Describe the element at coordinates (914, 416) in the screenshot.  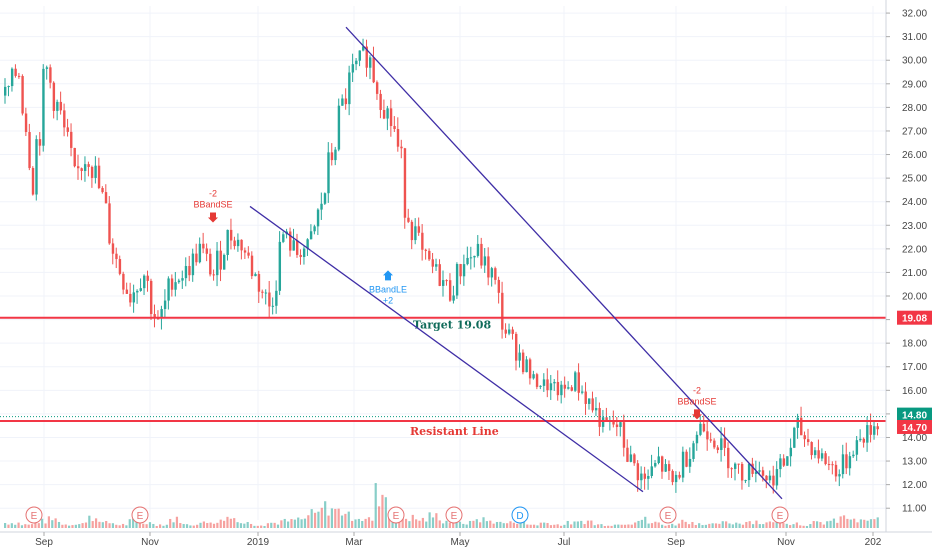
I see `price-tag-label: 14.80` at that location.